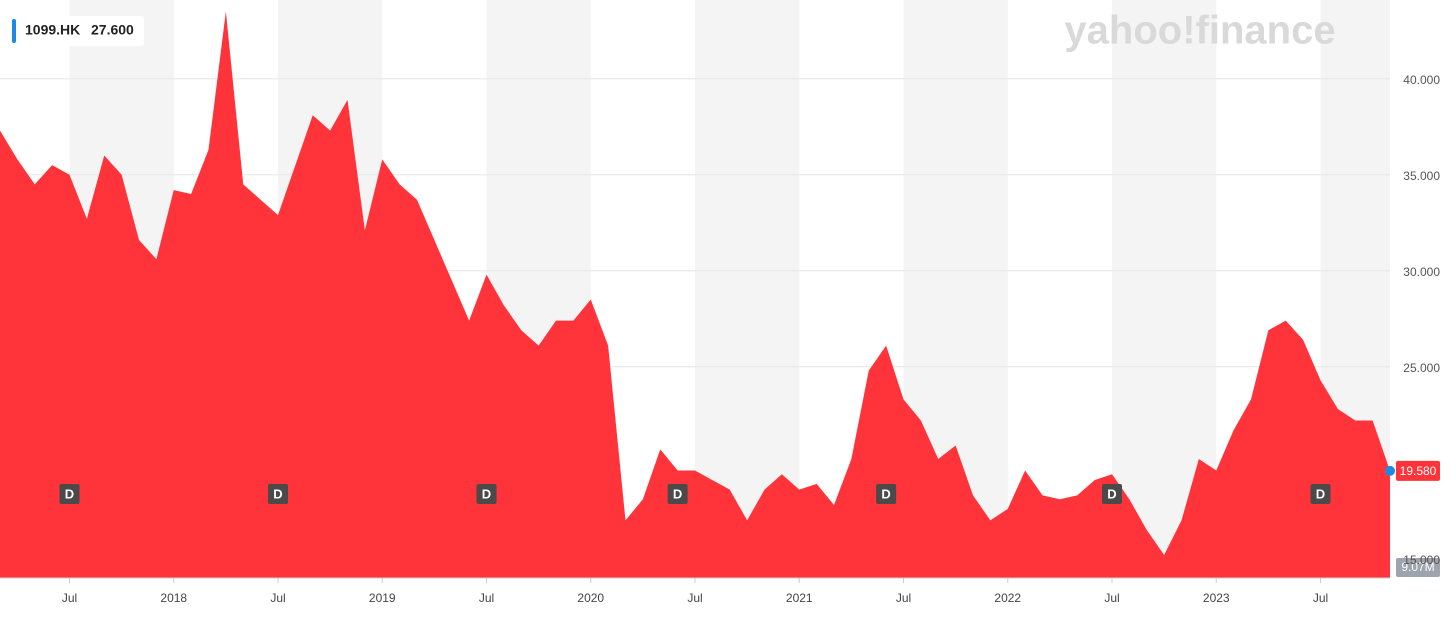  Describe the element at coordinates (52, 30) in the screenshot. I see `legend-symbol: 1099.HK` at that location.